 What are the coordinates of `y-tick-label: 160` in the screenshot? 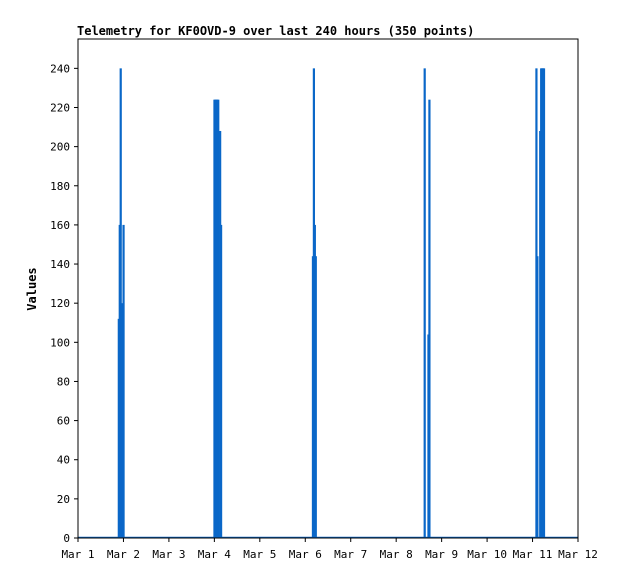 It's located at (60, 225).